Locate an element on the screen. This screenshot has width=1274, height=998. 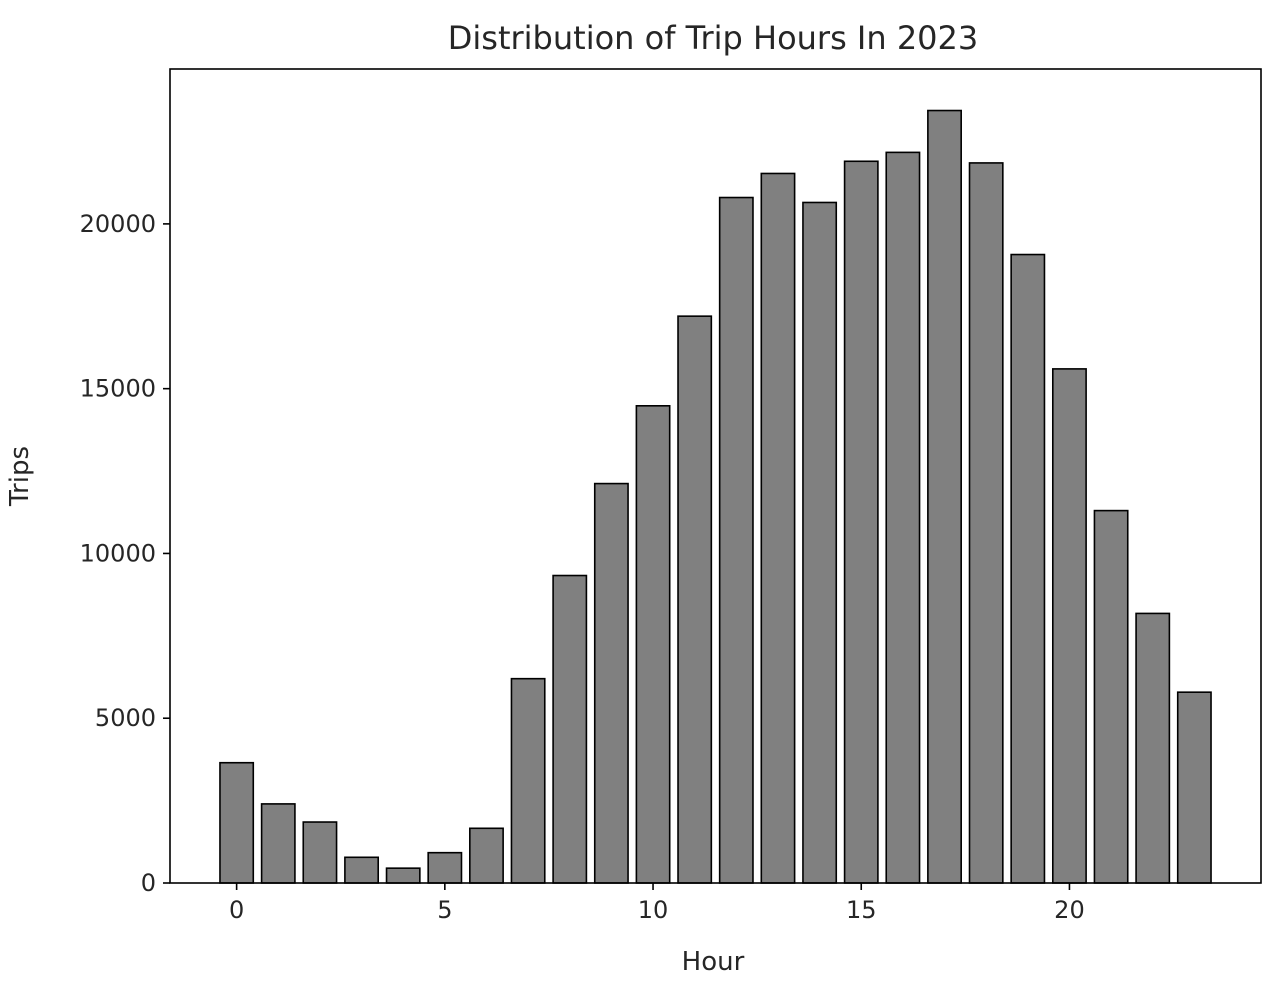
y-axis-ticks: 0 5000 10000 15000 20000 is located at coordinates (125, 553).